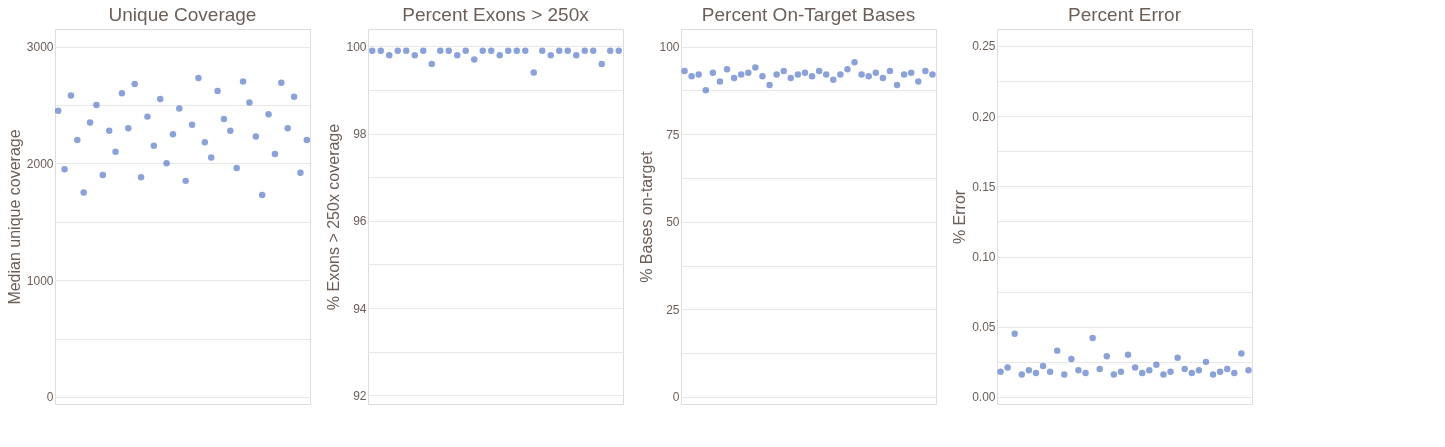 The height and width of the screenshot is (447, 1445). Describe the element at coordinates (1125, 14) in the screenshot. I see `chart-title: Percent Error` at that location.